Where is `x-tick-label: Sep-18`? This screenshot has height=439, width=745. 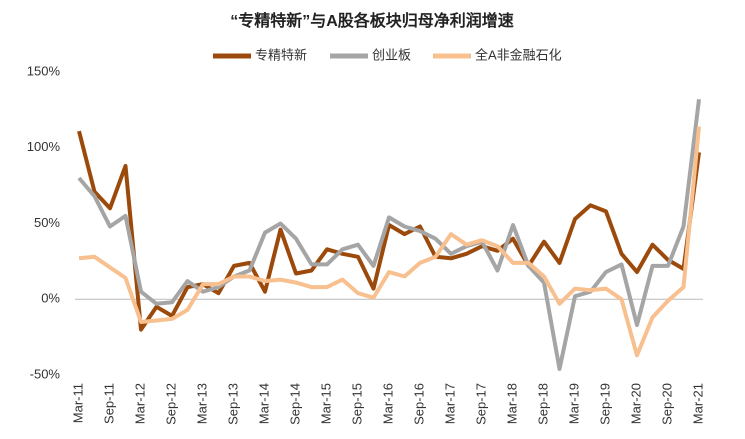 x-tick-label: Sep-18 is located at coordinates (542, 404).